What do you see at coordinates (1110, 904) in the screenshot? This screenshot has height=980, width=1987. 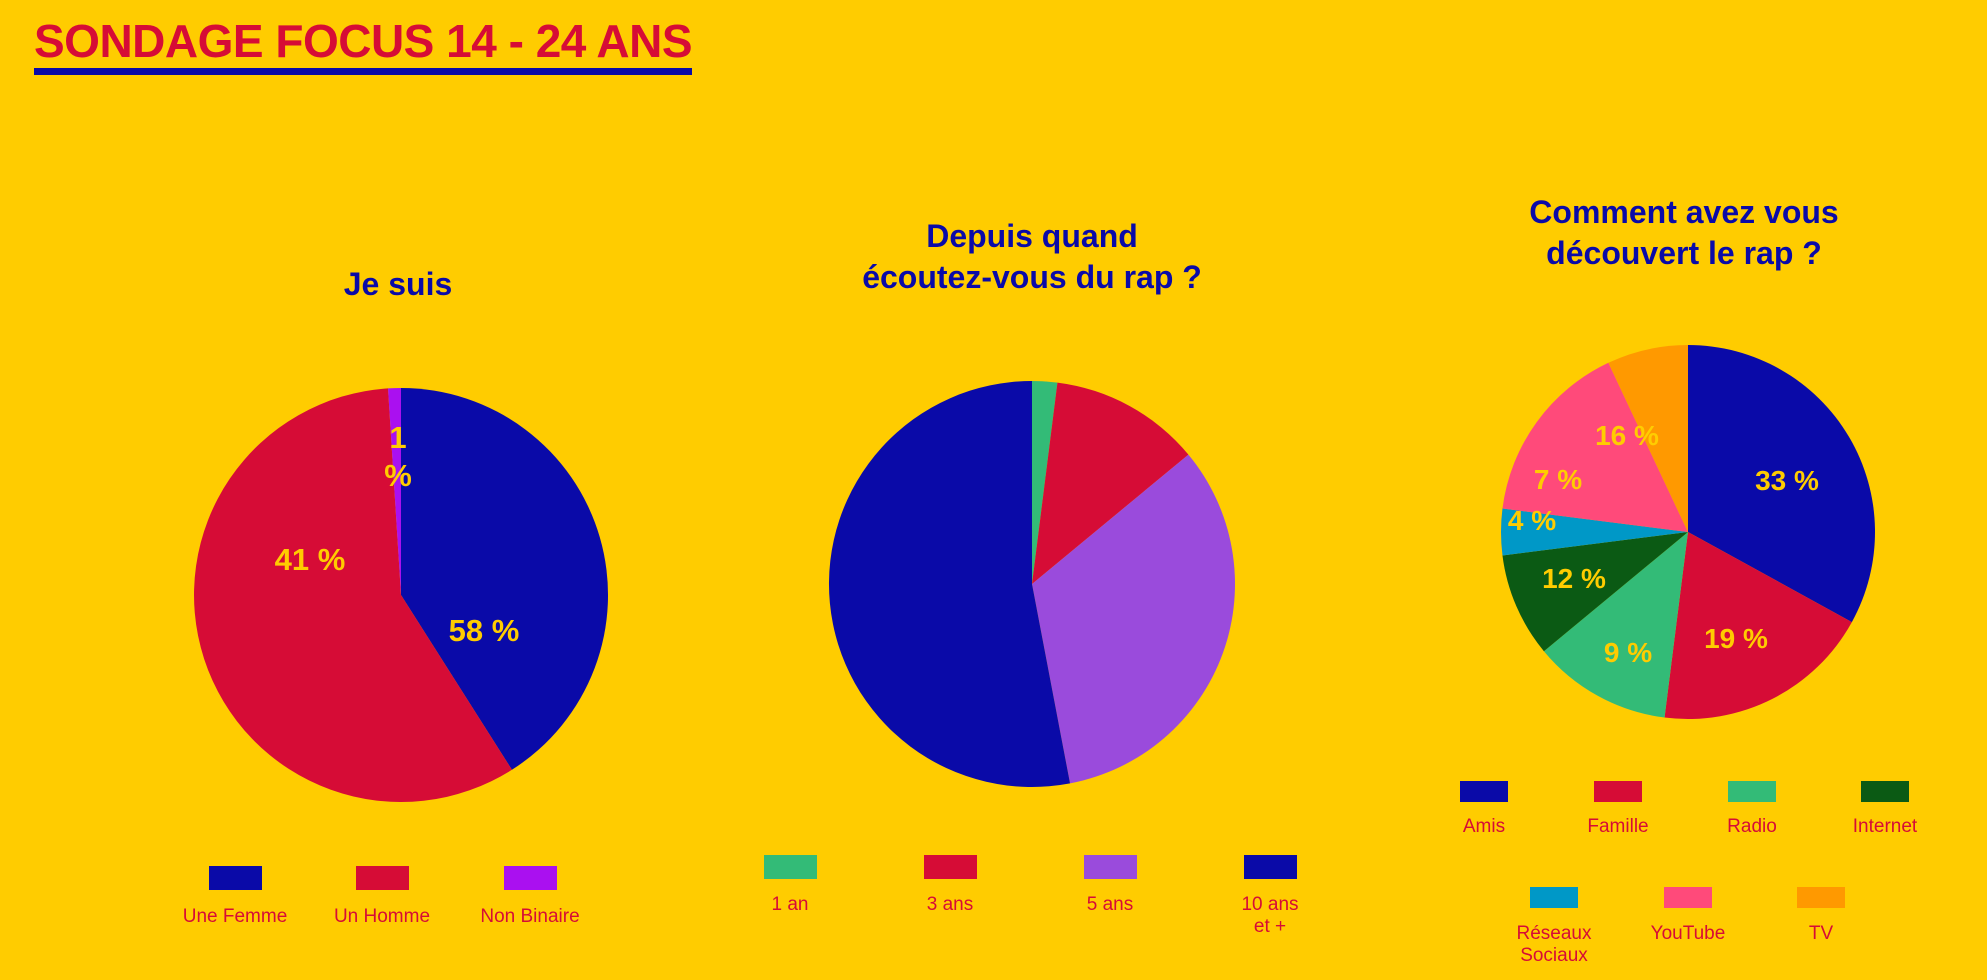 I see `legend-label: 5 ans` at bounding box center [1110, 904].